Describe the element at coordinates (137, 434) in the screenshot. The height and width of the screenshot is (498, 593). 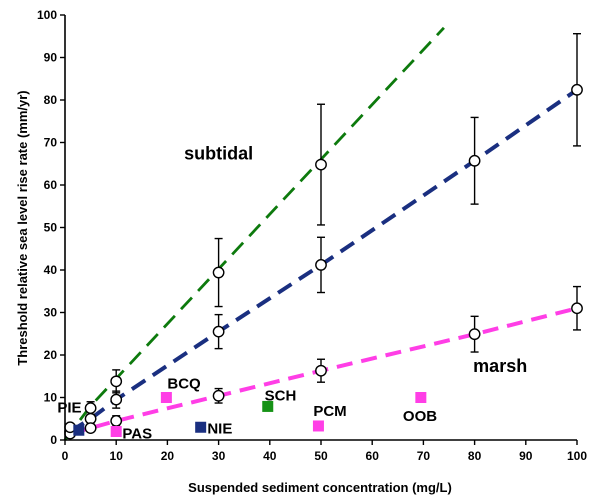
I see `site-label-pas: PAS` at that location.